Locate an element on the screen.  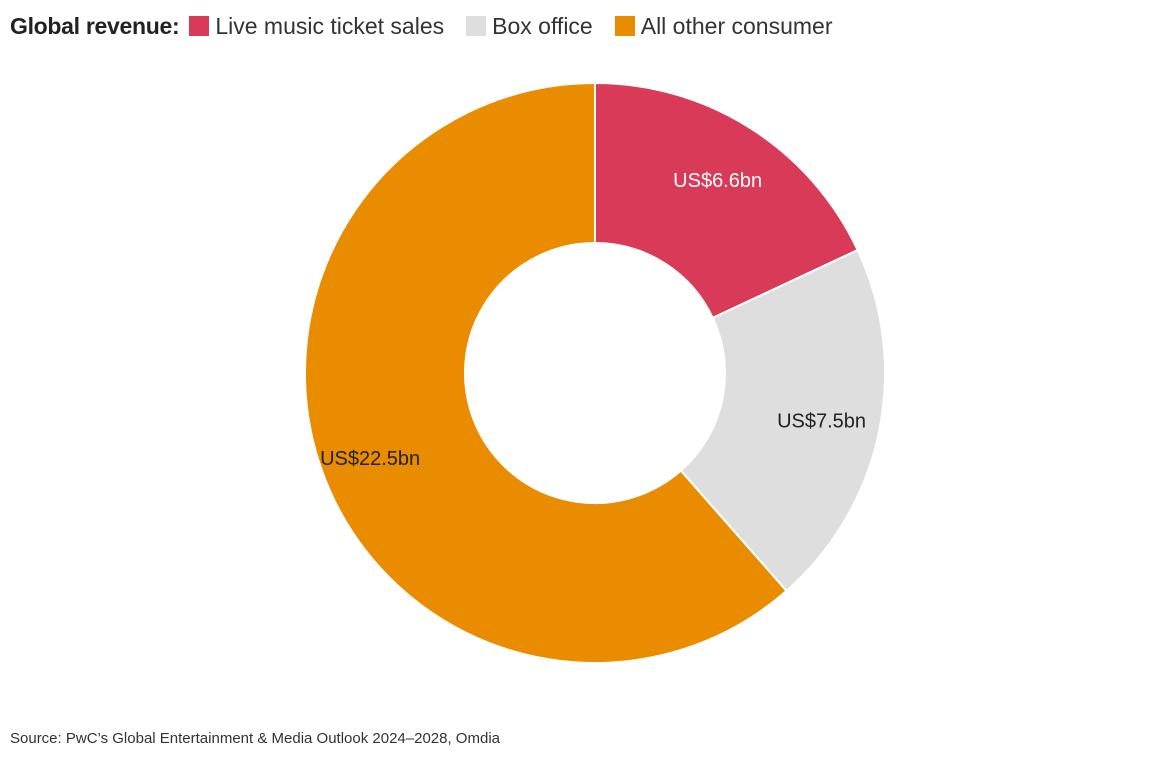
legend-label: Box office is located at coordinates (542, 25).